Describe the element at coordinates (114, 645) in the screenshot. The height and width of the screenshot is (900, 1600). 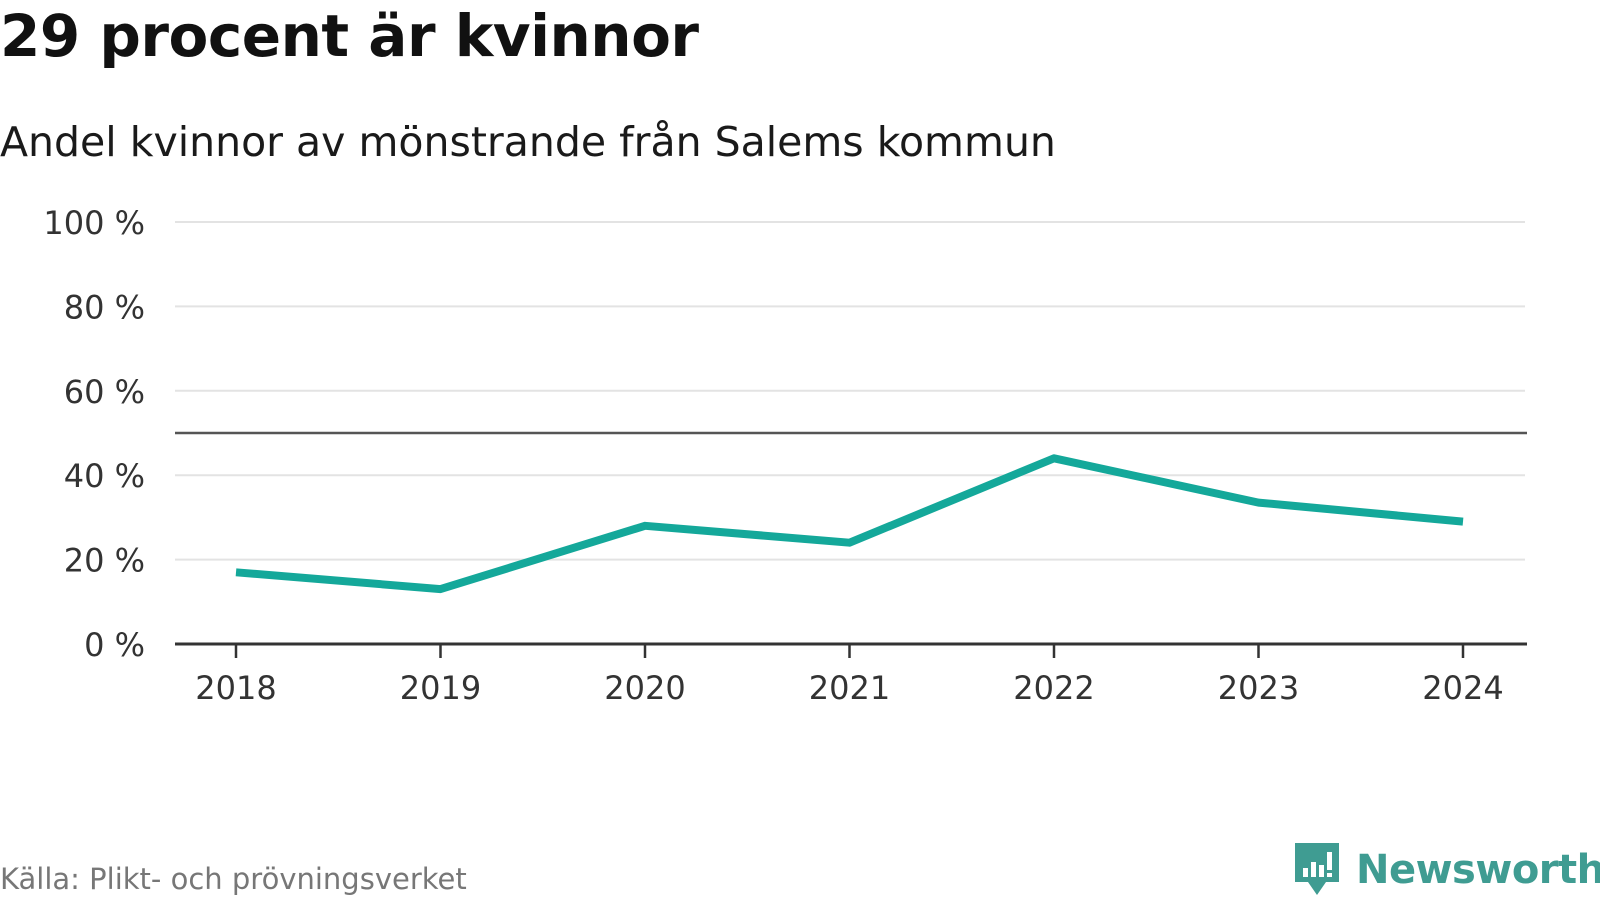
I see `y-tick-label-0: 0 %` at that location.